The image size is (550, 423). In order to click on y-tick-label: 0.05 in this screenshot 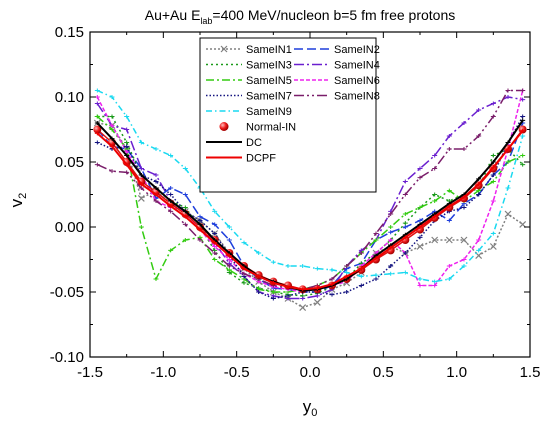, I will do `click(69, 162)`.